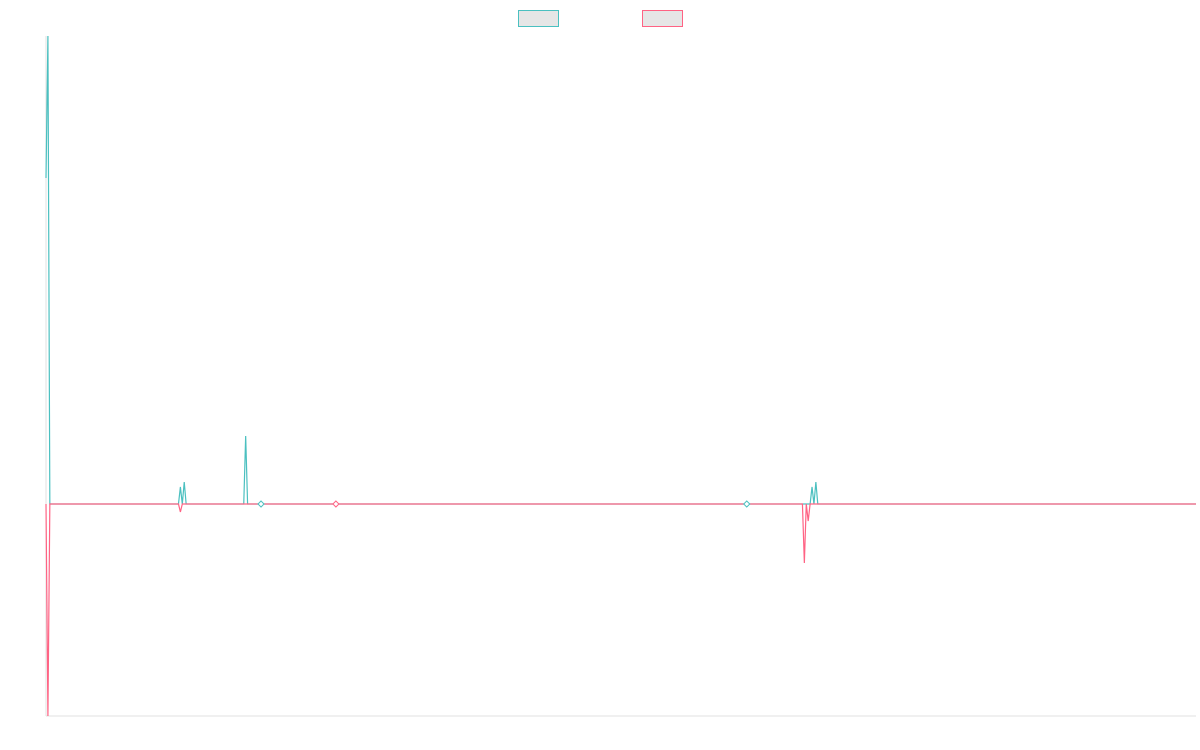  I want to click on marker-layer, so click(504, 504).